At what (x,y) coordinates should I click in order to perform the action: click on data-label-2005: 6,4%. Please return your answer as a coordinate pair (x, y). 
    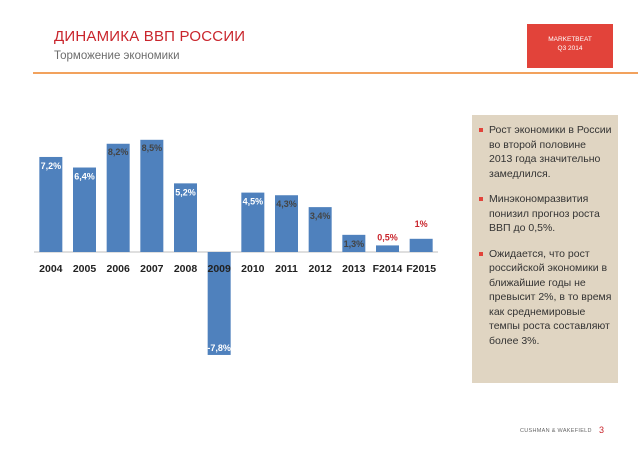
    Looking at the image, I should click on (84, 177).